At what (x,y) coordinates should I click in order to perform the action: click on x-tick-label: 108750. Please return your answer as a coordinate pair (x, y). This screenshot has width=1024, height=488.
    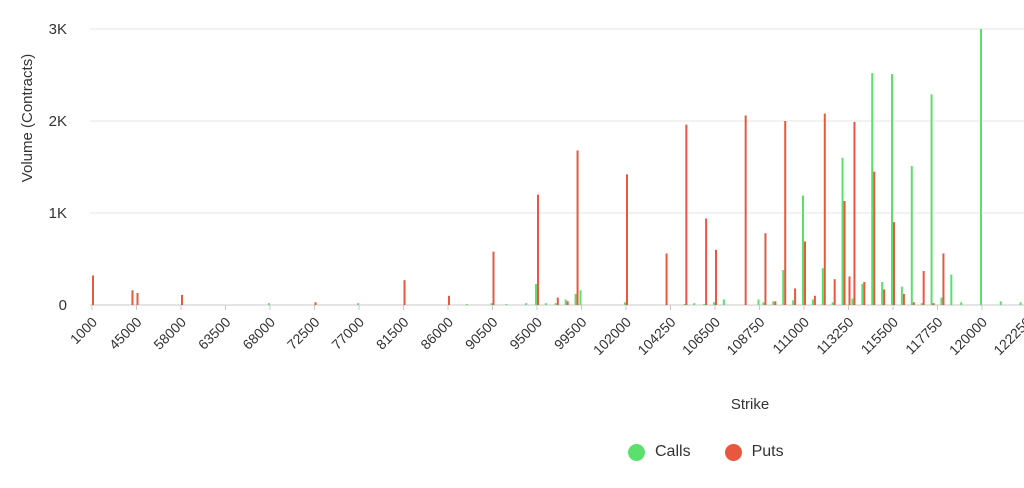
    Looking at the image, I should click on (745, 336).